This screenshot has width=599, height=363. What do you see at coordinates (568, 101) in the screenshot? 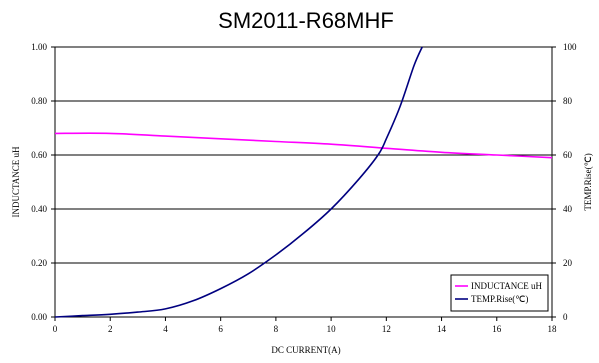
I see `y-right-tick-label: 80` at bounding box center [568, 101].